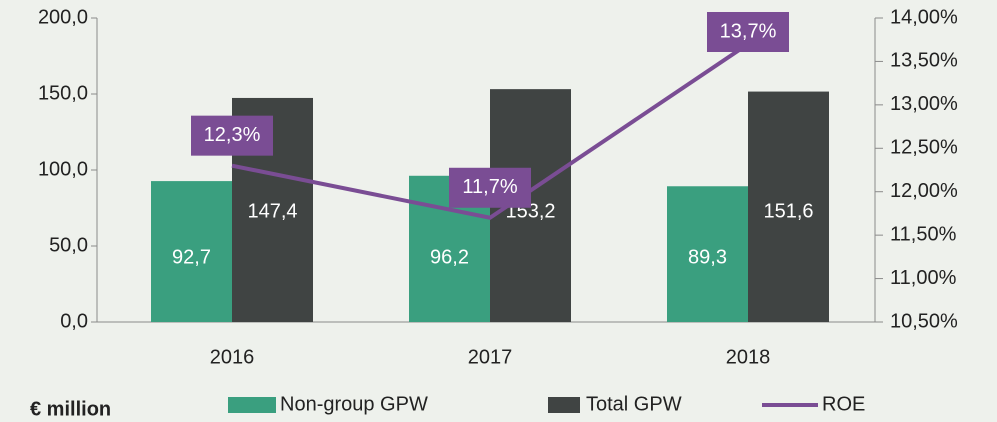  Describe the element at coordinates (923, 234) in the screenshot. I see `y2-tick-label: 11,50%` at that location.